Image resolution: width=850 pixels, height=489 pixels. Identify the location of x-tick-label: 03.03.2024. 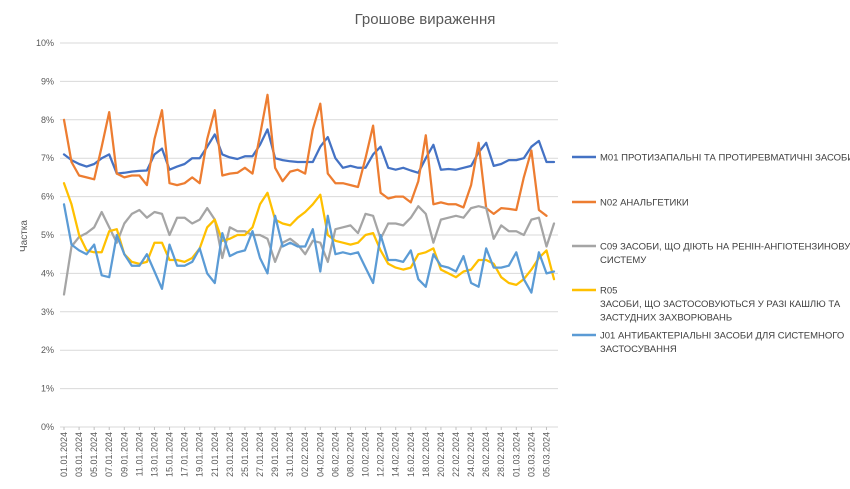
(531, 454).